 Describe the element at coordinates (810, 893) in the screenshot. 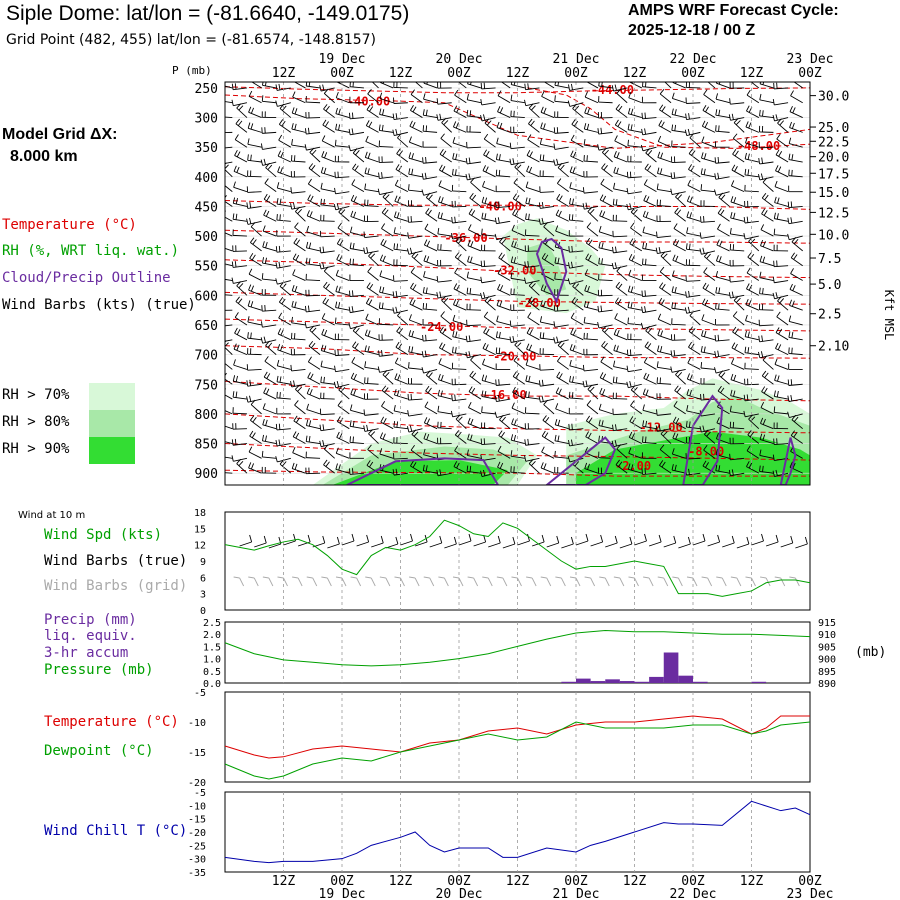

I see `date-label-bottom: 23 Dec` at that location.